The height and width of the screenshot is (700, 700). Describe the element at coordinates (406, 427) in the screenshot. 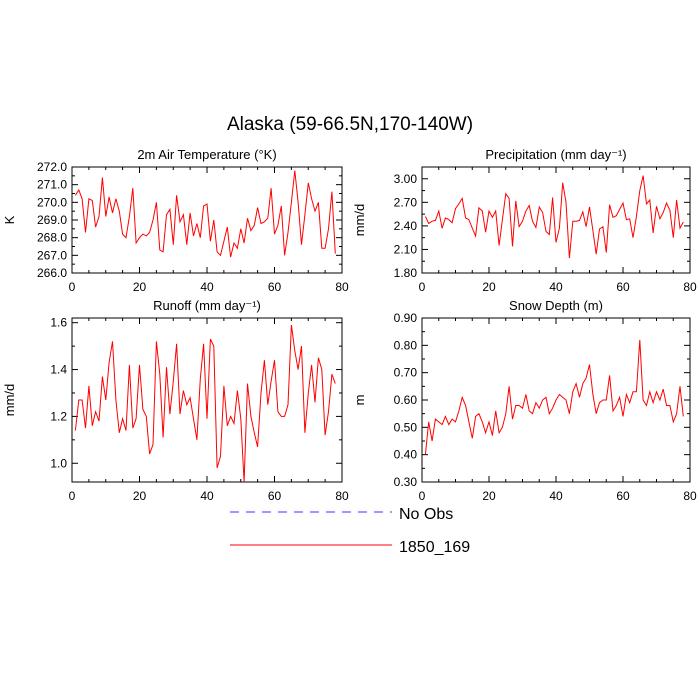

I see `y-tick-label: 0.50` at that location.